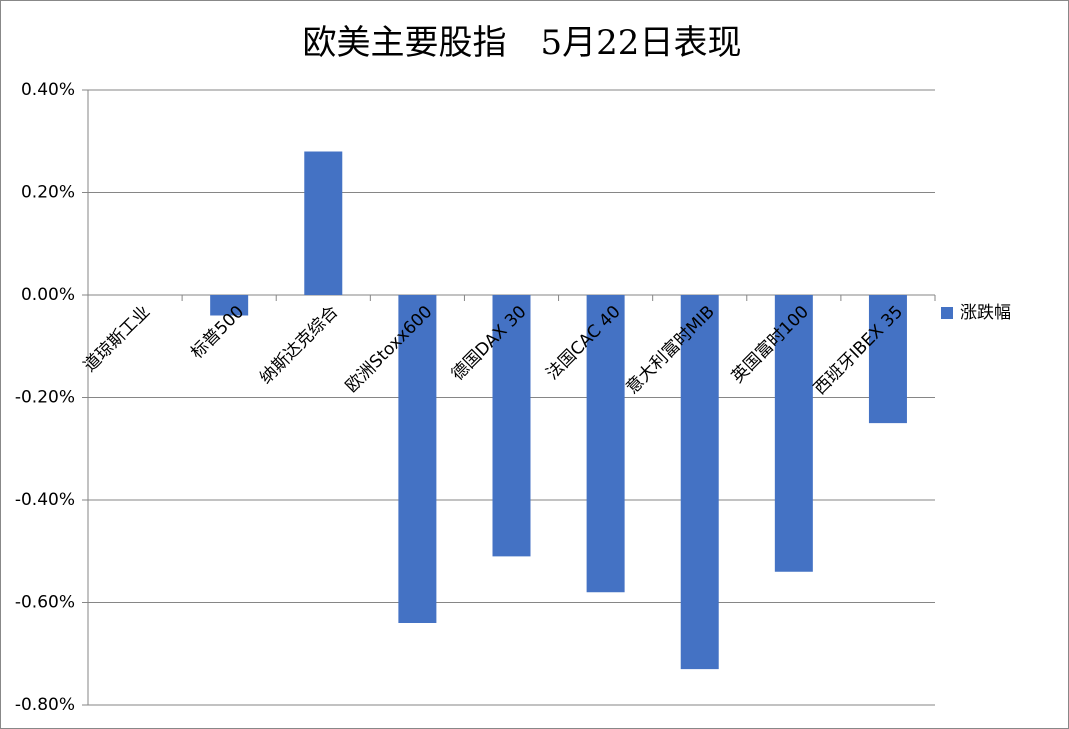  Describe the element at coordinates (522, 43) in the screenshot. I see `chart-title: 欧美主要股指 5月22日表现` at that location.